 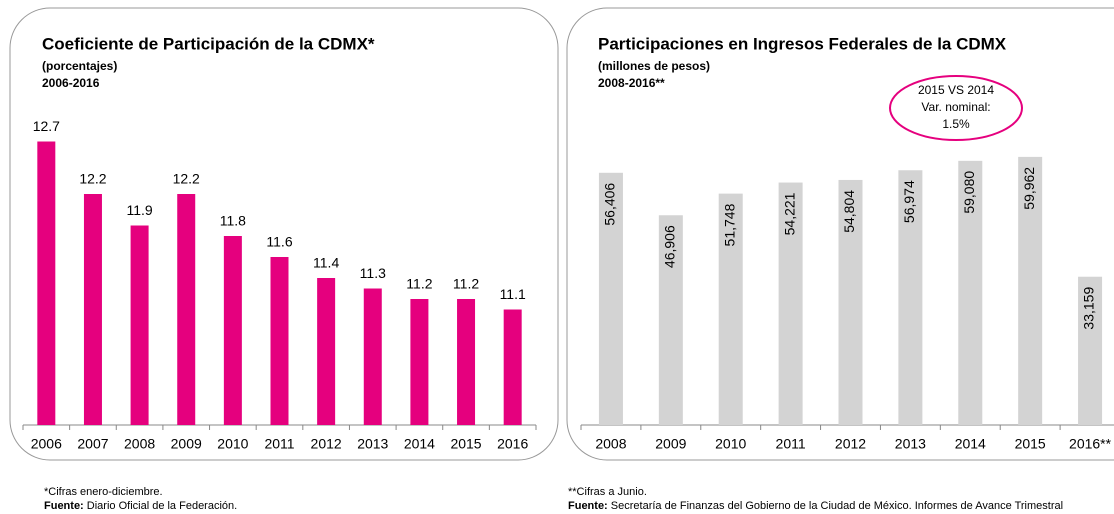 I want to click on period: 2006-2016, so click(x=71, y=83).